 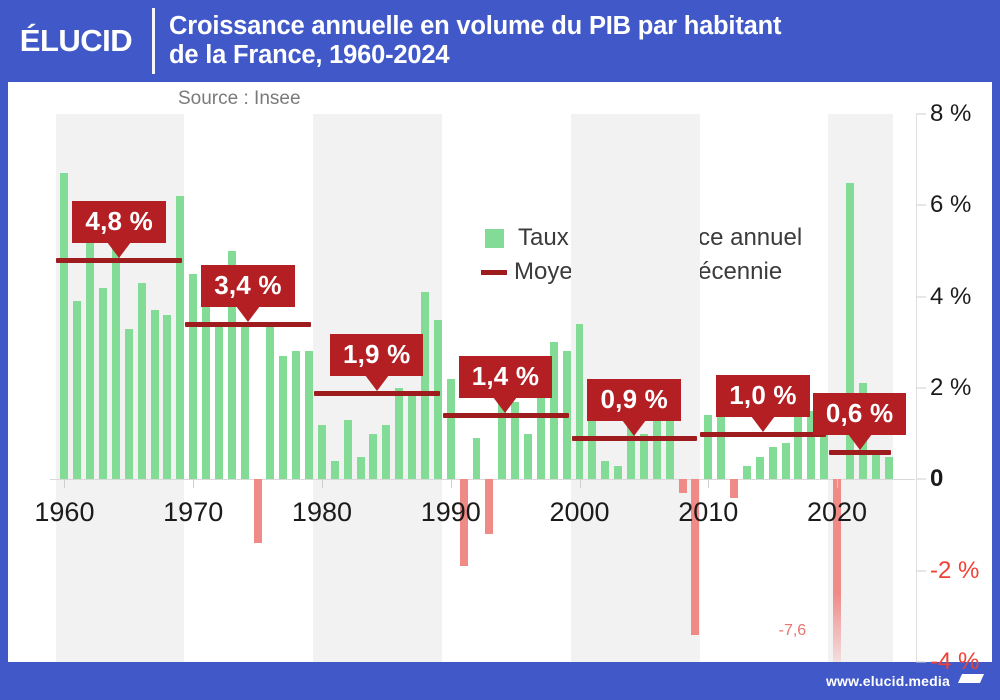 I want to click on chart-source: Source : Insee, so click(x=239, y=98).